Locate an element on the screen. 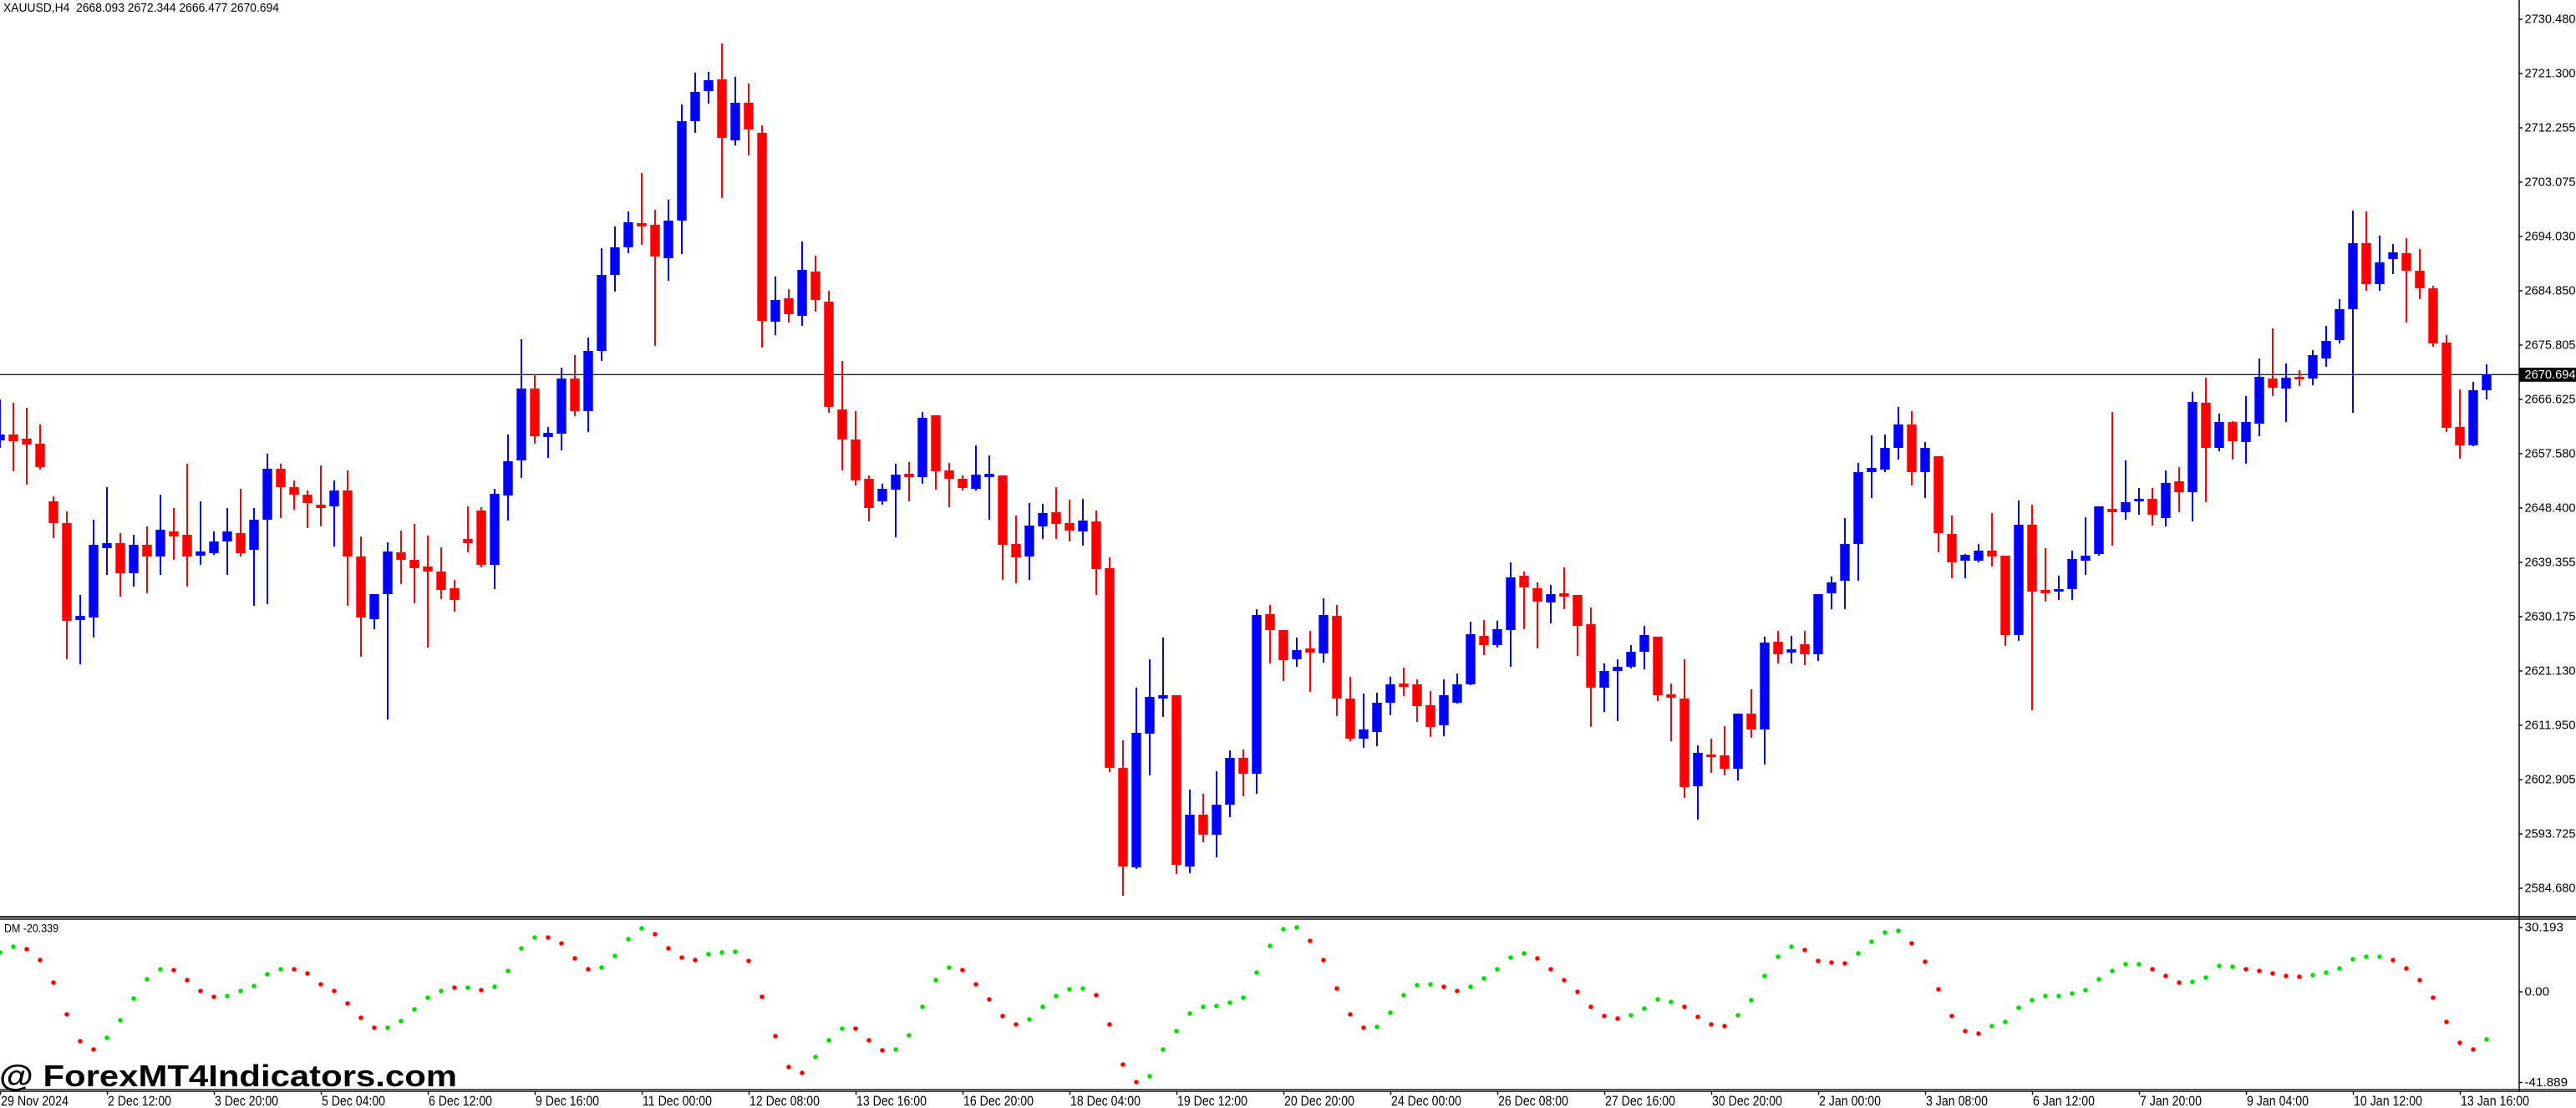 This screenshot has width=2576, height=1108. svg-text: 16 Dec 20:00 is located at coordinates (998, 1101).